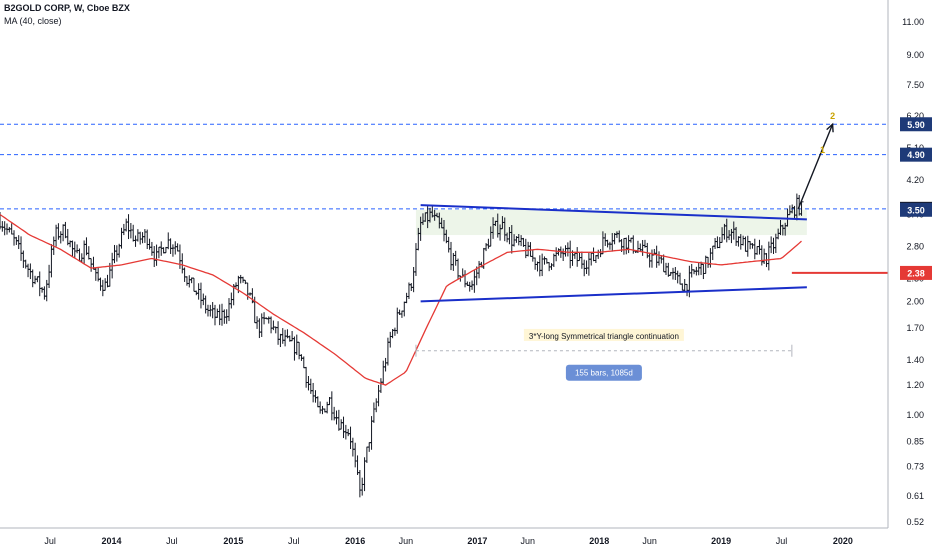  I want to click on y-tick-label: 1.70, so click(915, 328).